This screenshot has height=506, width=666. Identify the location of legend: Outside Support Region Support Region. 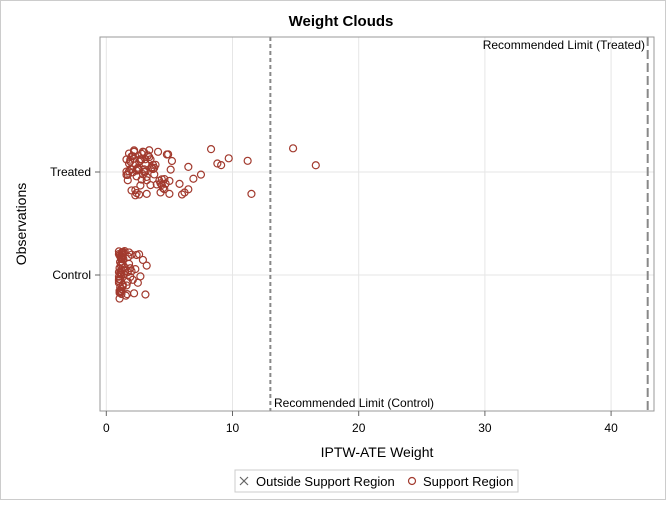
(376, 481).